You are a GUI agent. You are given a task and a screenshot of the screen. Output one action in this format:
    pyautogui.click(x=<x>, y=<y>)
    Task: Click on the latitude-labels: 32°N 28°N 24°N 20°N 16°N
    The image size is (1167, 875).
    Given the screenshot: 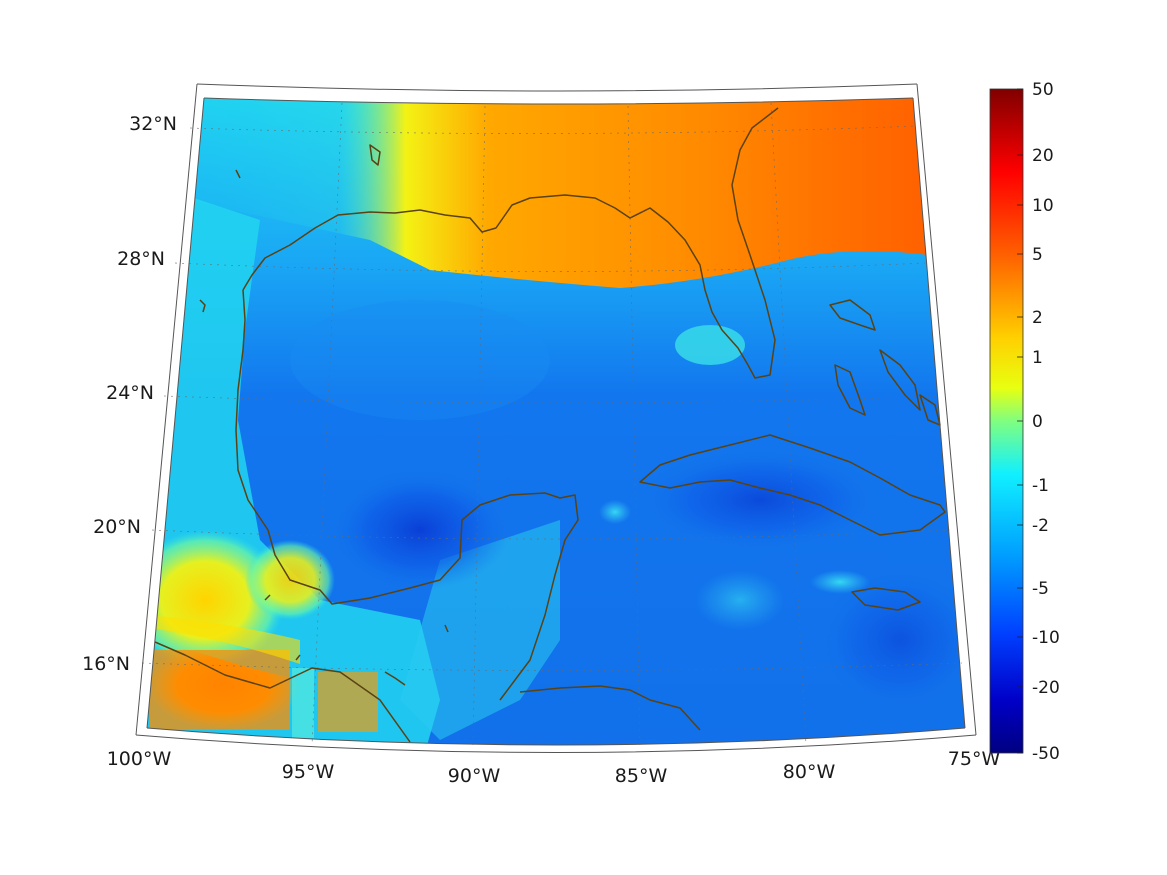 What is the action you would take?
    pyautogui.click(x=129, y=394)
    